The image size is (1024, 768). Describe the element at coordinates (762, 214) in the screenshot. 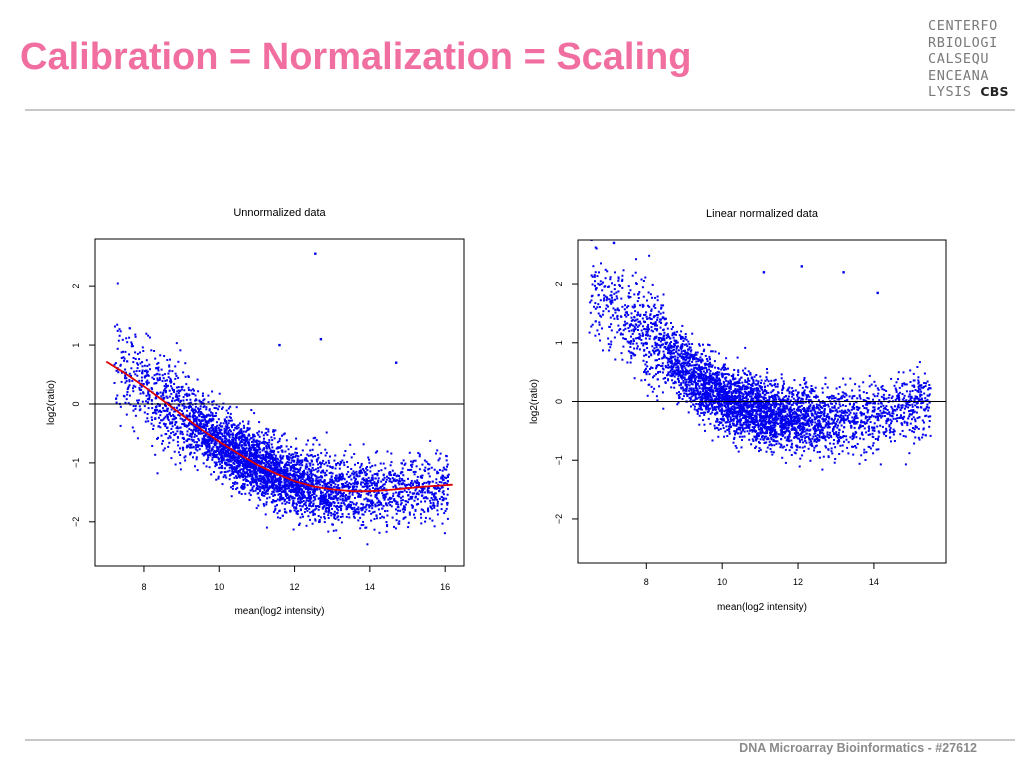

I see `chart-title: Linear normalized data` at that location.